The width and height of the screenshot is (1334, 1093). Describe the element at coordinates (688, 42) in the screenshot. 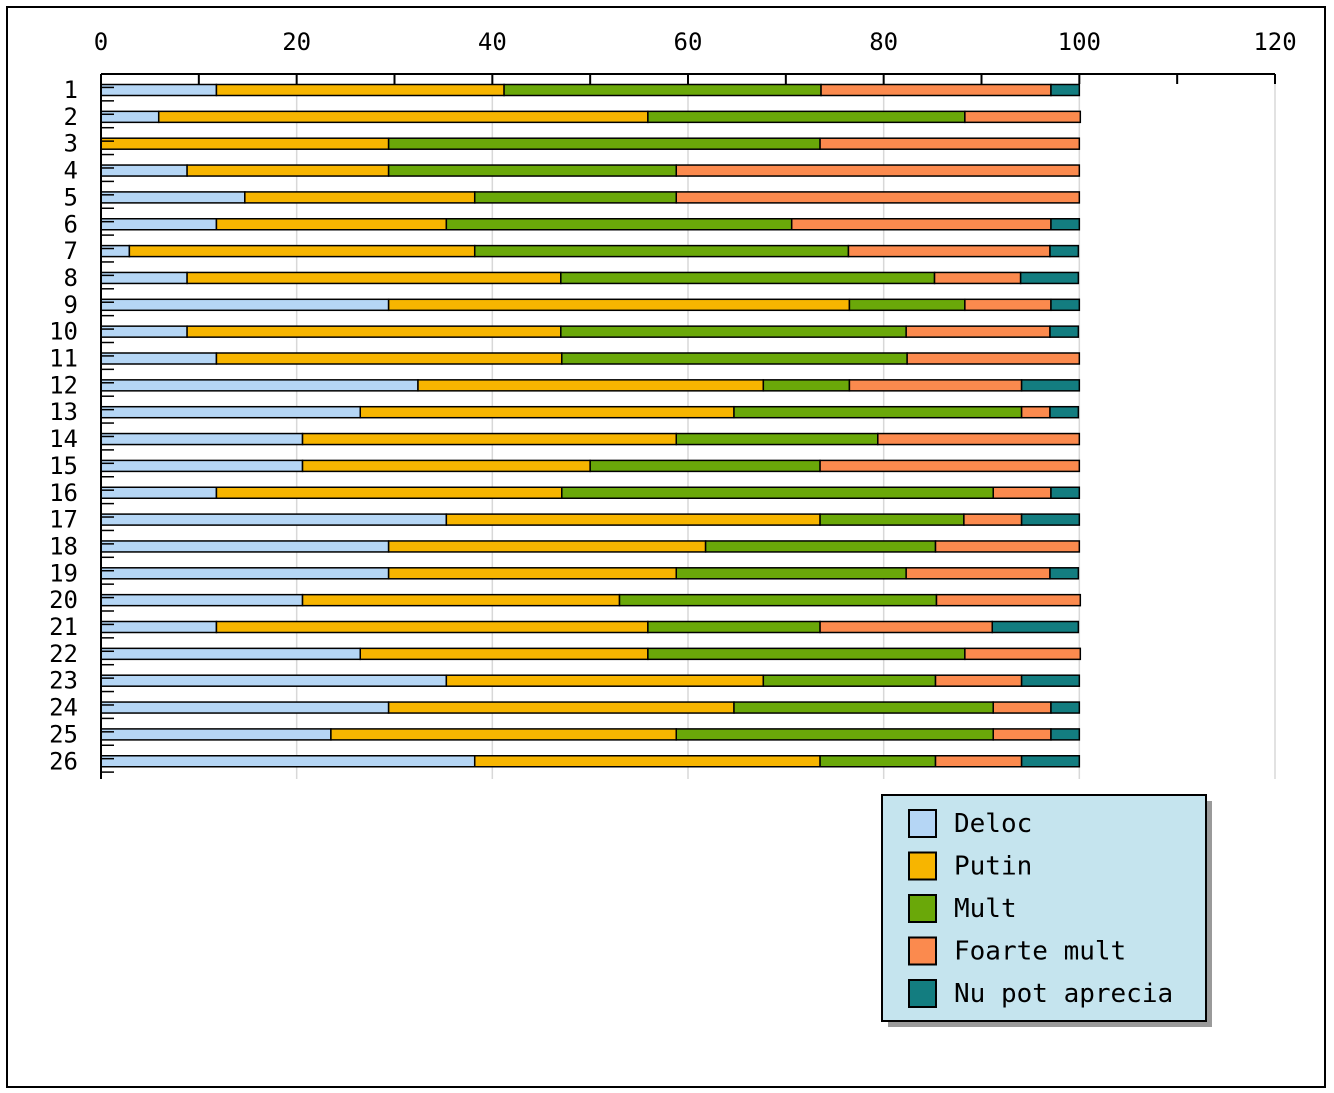

I see `x-tick-label: 60` at that location.